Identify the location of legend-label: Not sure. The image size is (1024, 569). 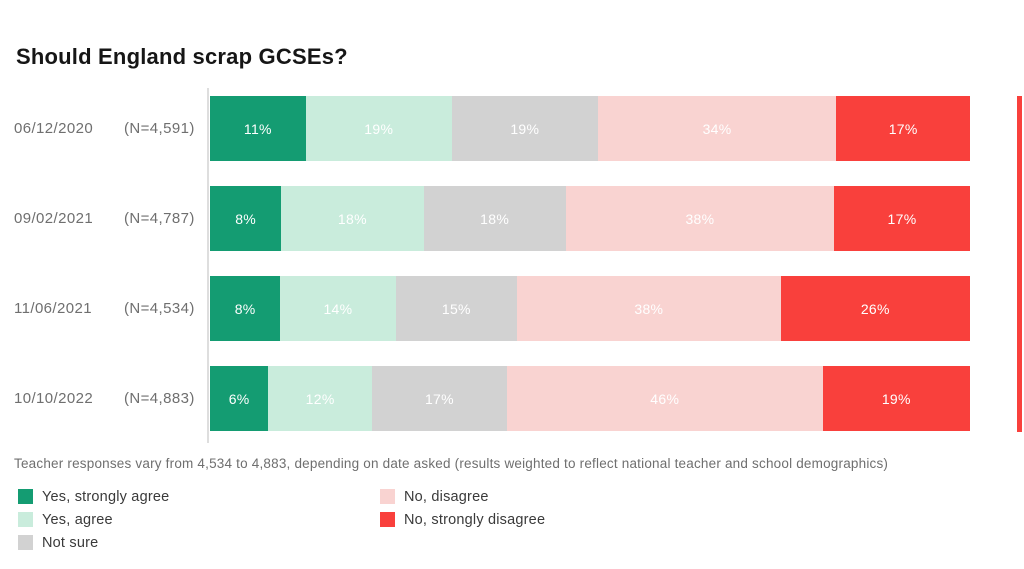
(70, 542).